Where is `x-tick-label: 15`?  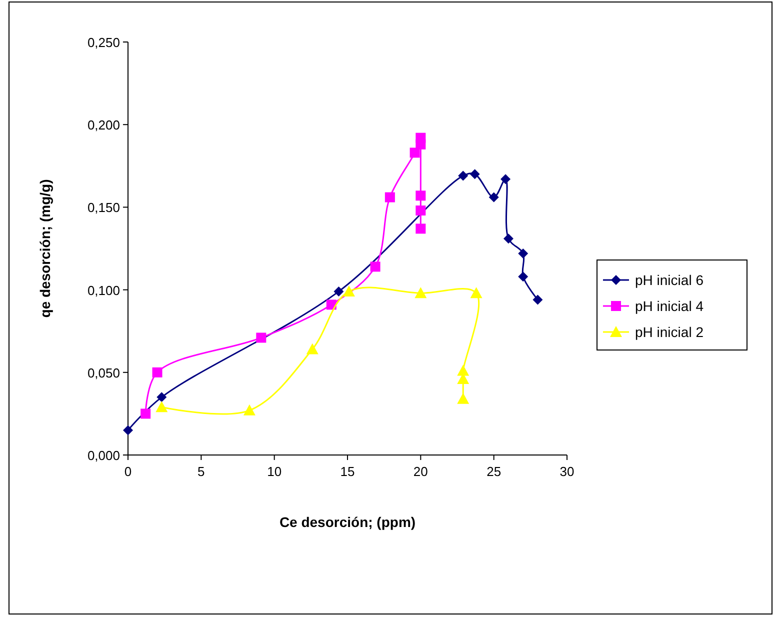
x-tick-label: 15 is located at coordinates (347, 471).